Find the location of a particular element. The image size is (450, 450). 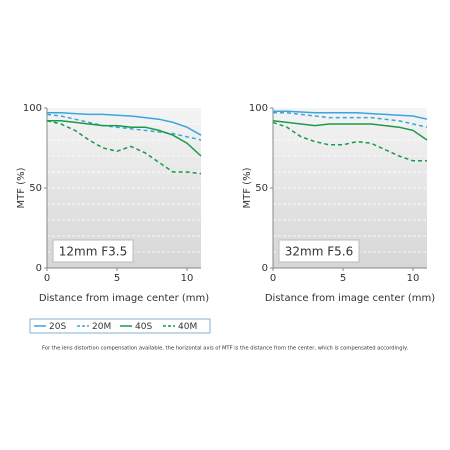

annotation-text: 32mm F5.6 is located at coordinates (319, 252).